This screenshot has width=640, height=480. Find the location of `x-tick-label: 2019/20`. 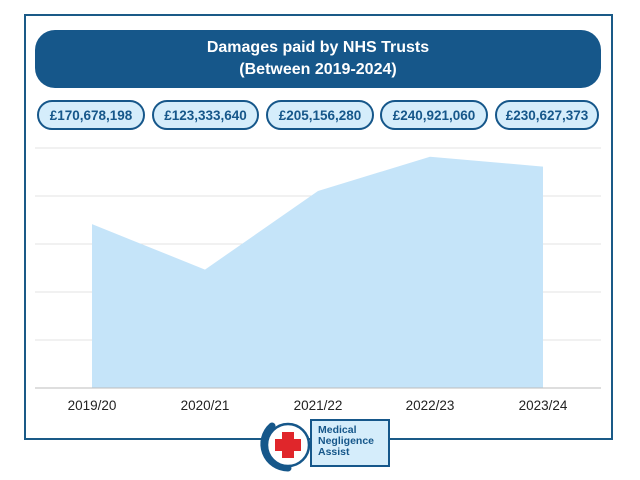

x-tick-label: 2019/20 is located at coordinates (92, 405).